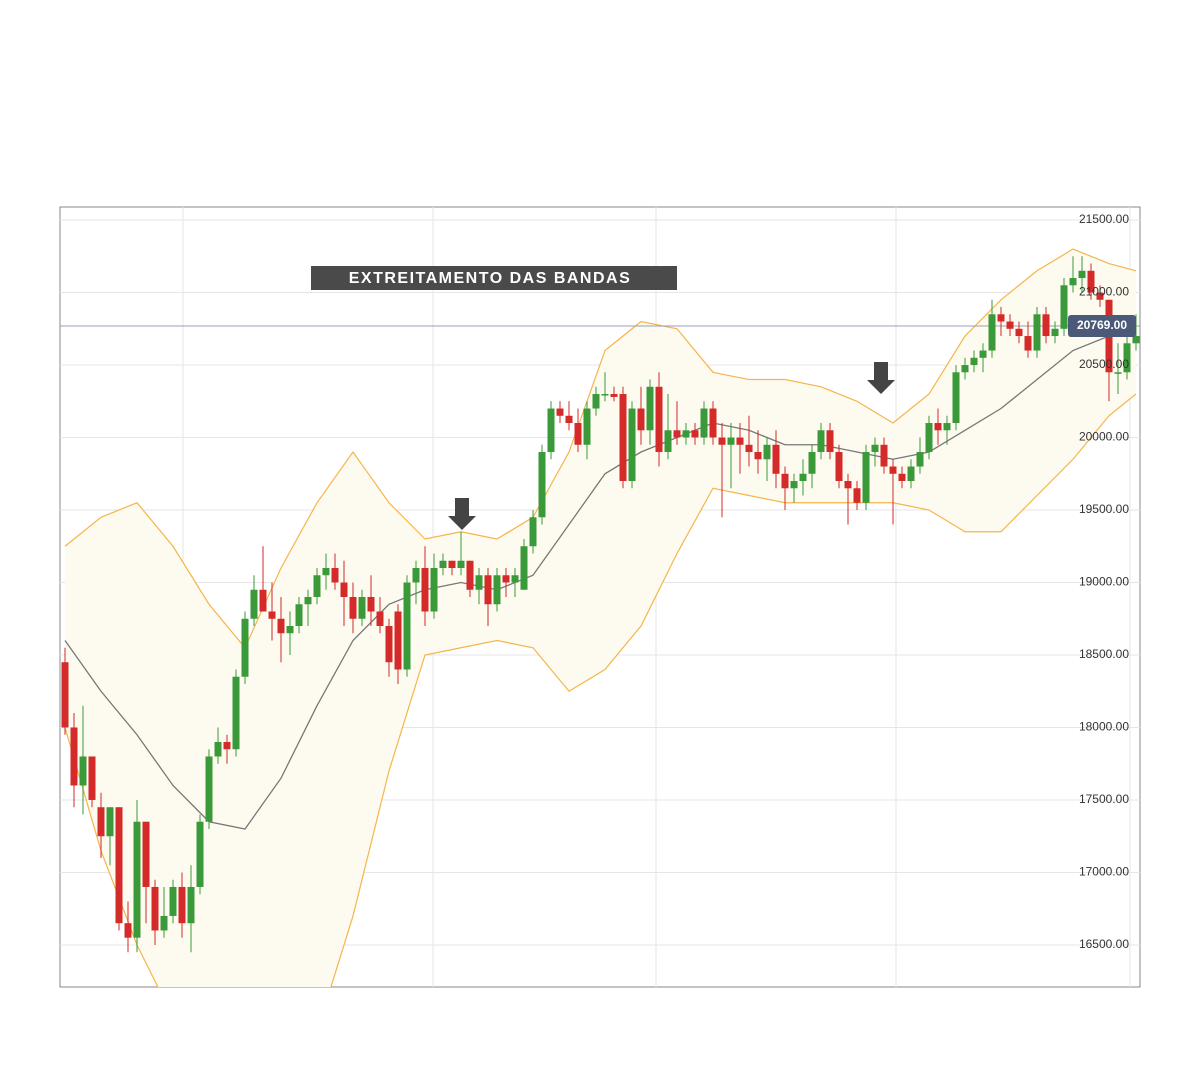  Describe the element at coordinates (1104, 219) in the screenshot. I see `y-tick-label: 21500.00` at that location.